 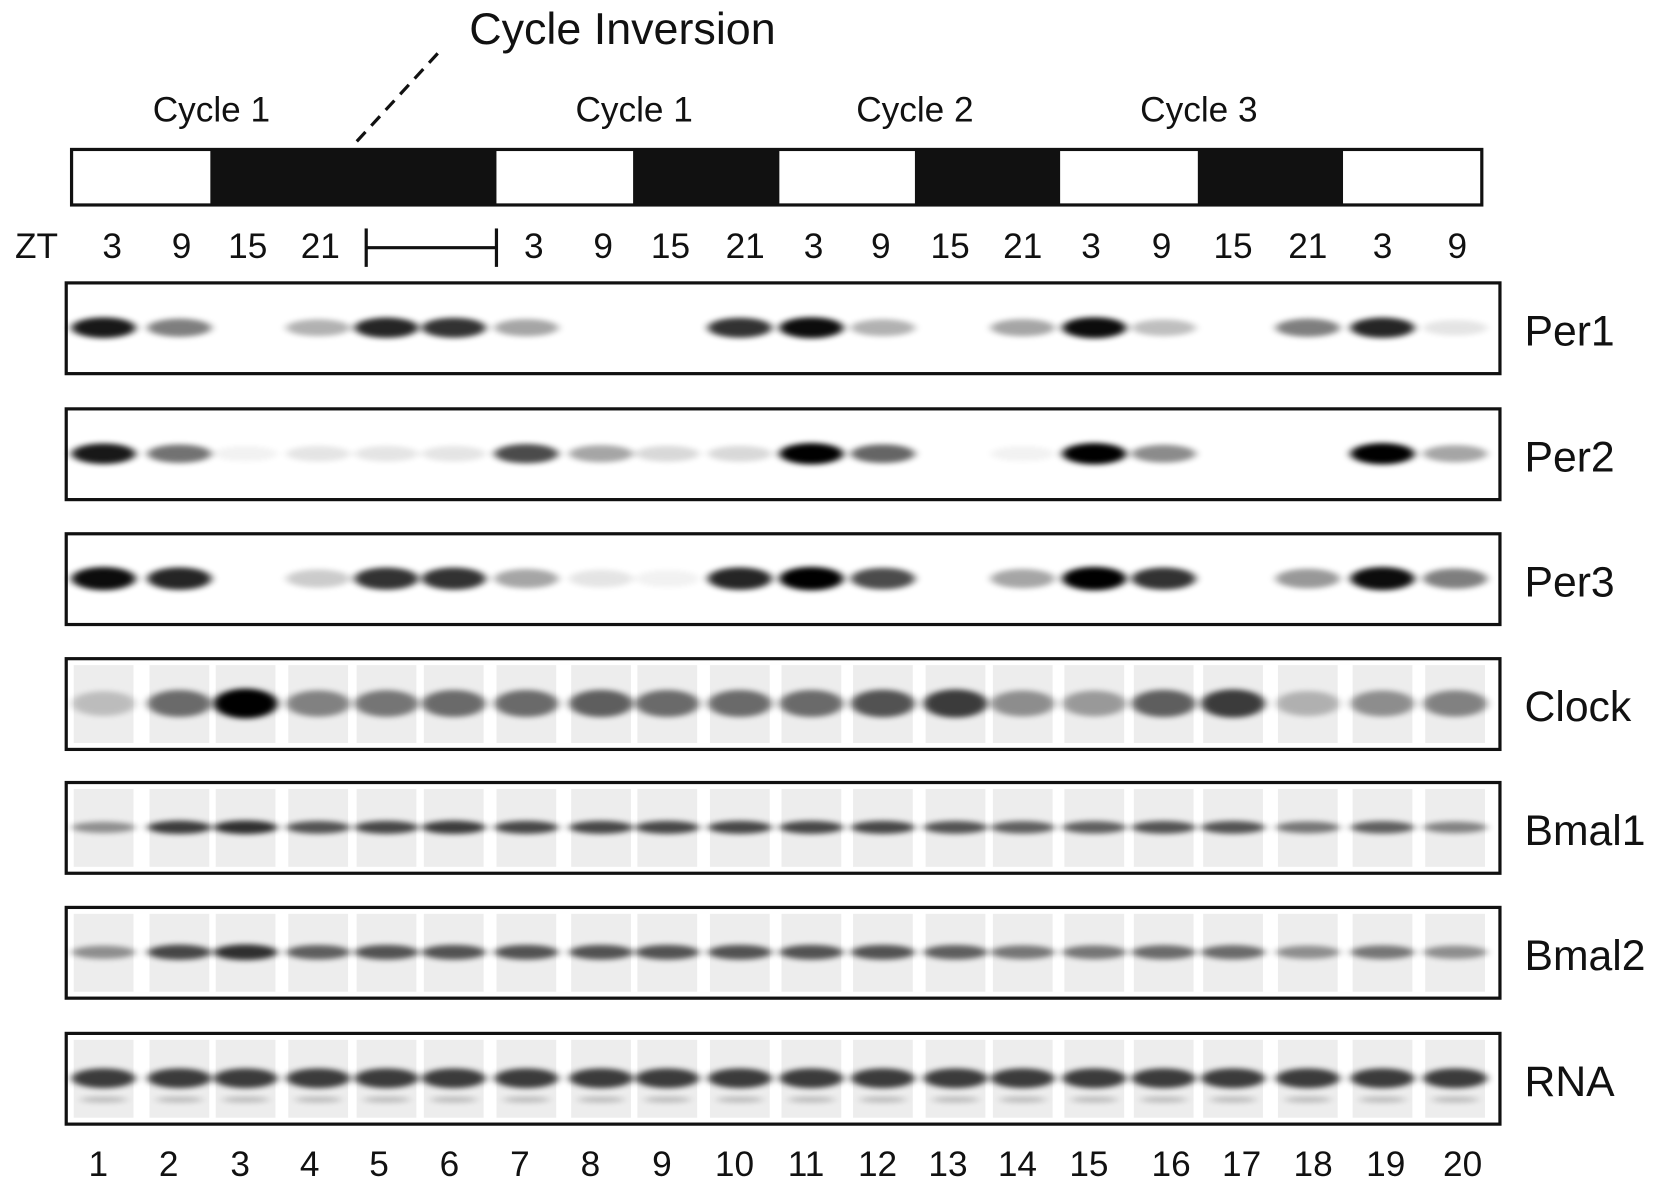 I want to click on lane-number: 11, so click(x=806, y=1164).